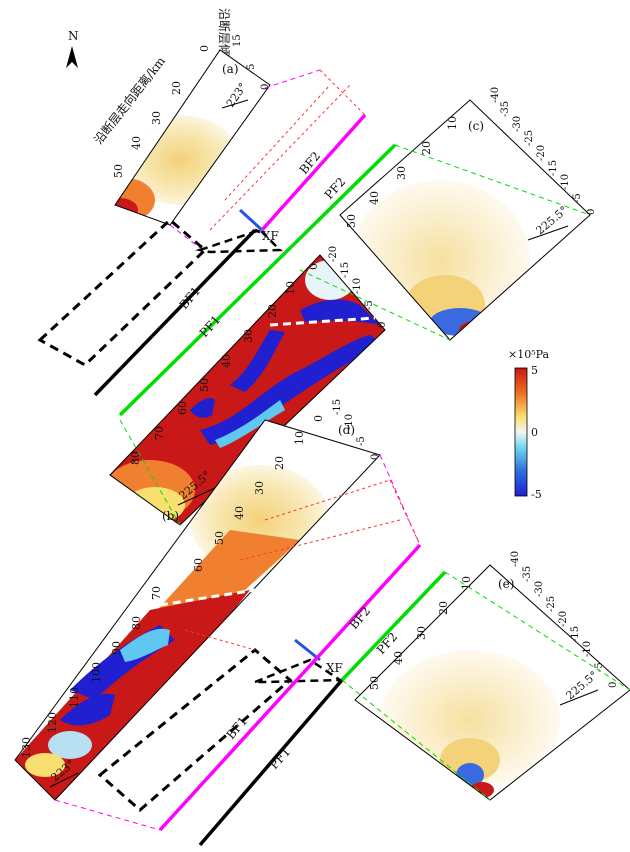  What do you see at coordinates (279, 463) in the screenshot?
I see `panel-d-strike-tick-2: 20` at bounding box center [279, 463].